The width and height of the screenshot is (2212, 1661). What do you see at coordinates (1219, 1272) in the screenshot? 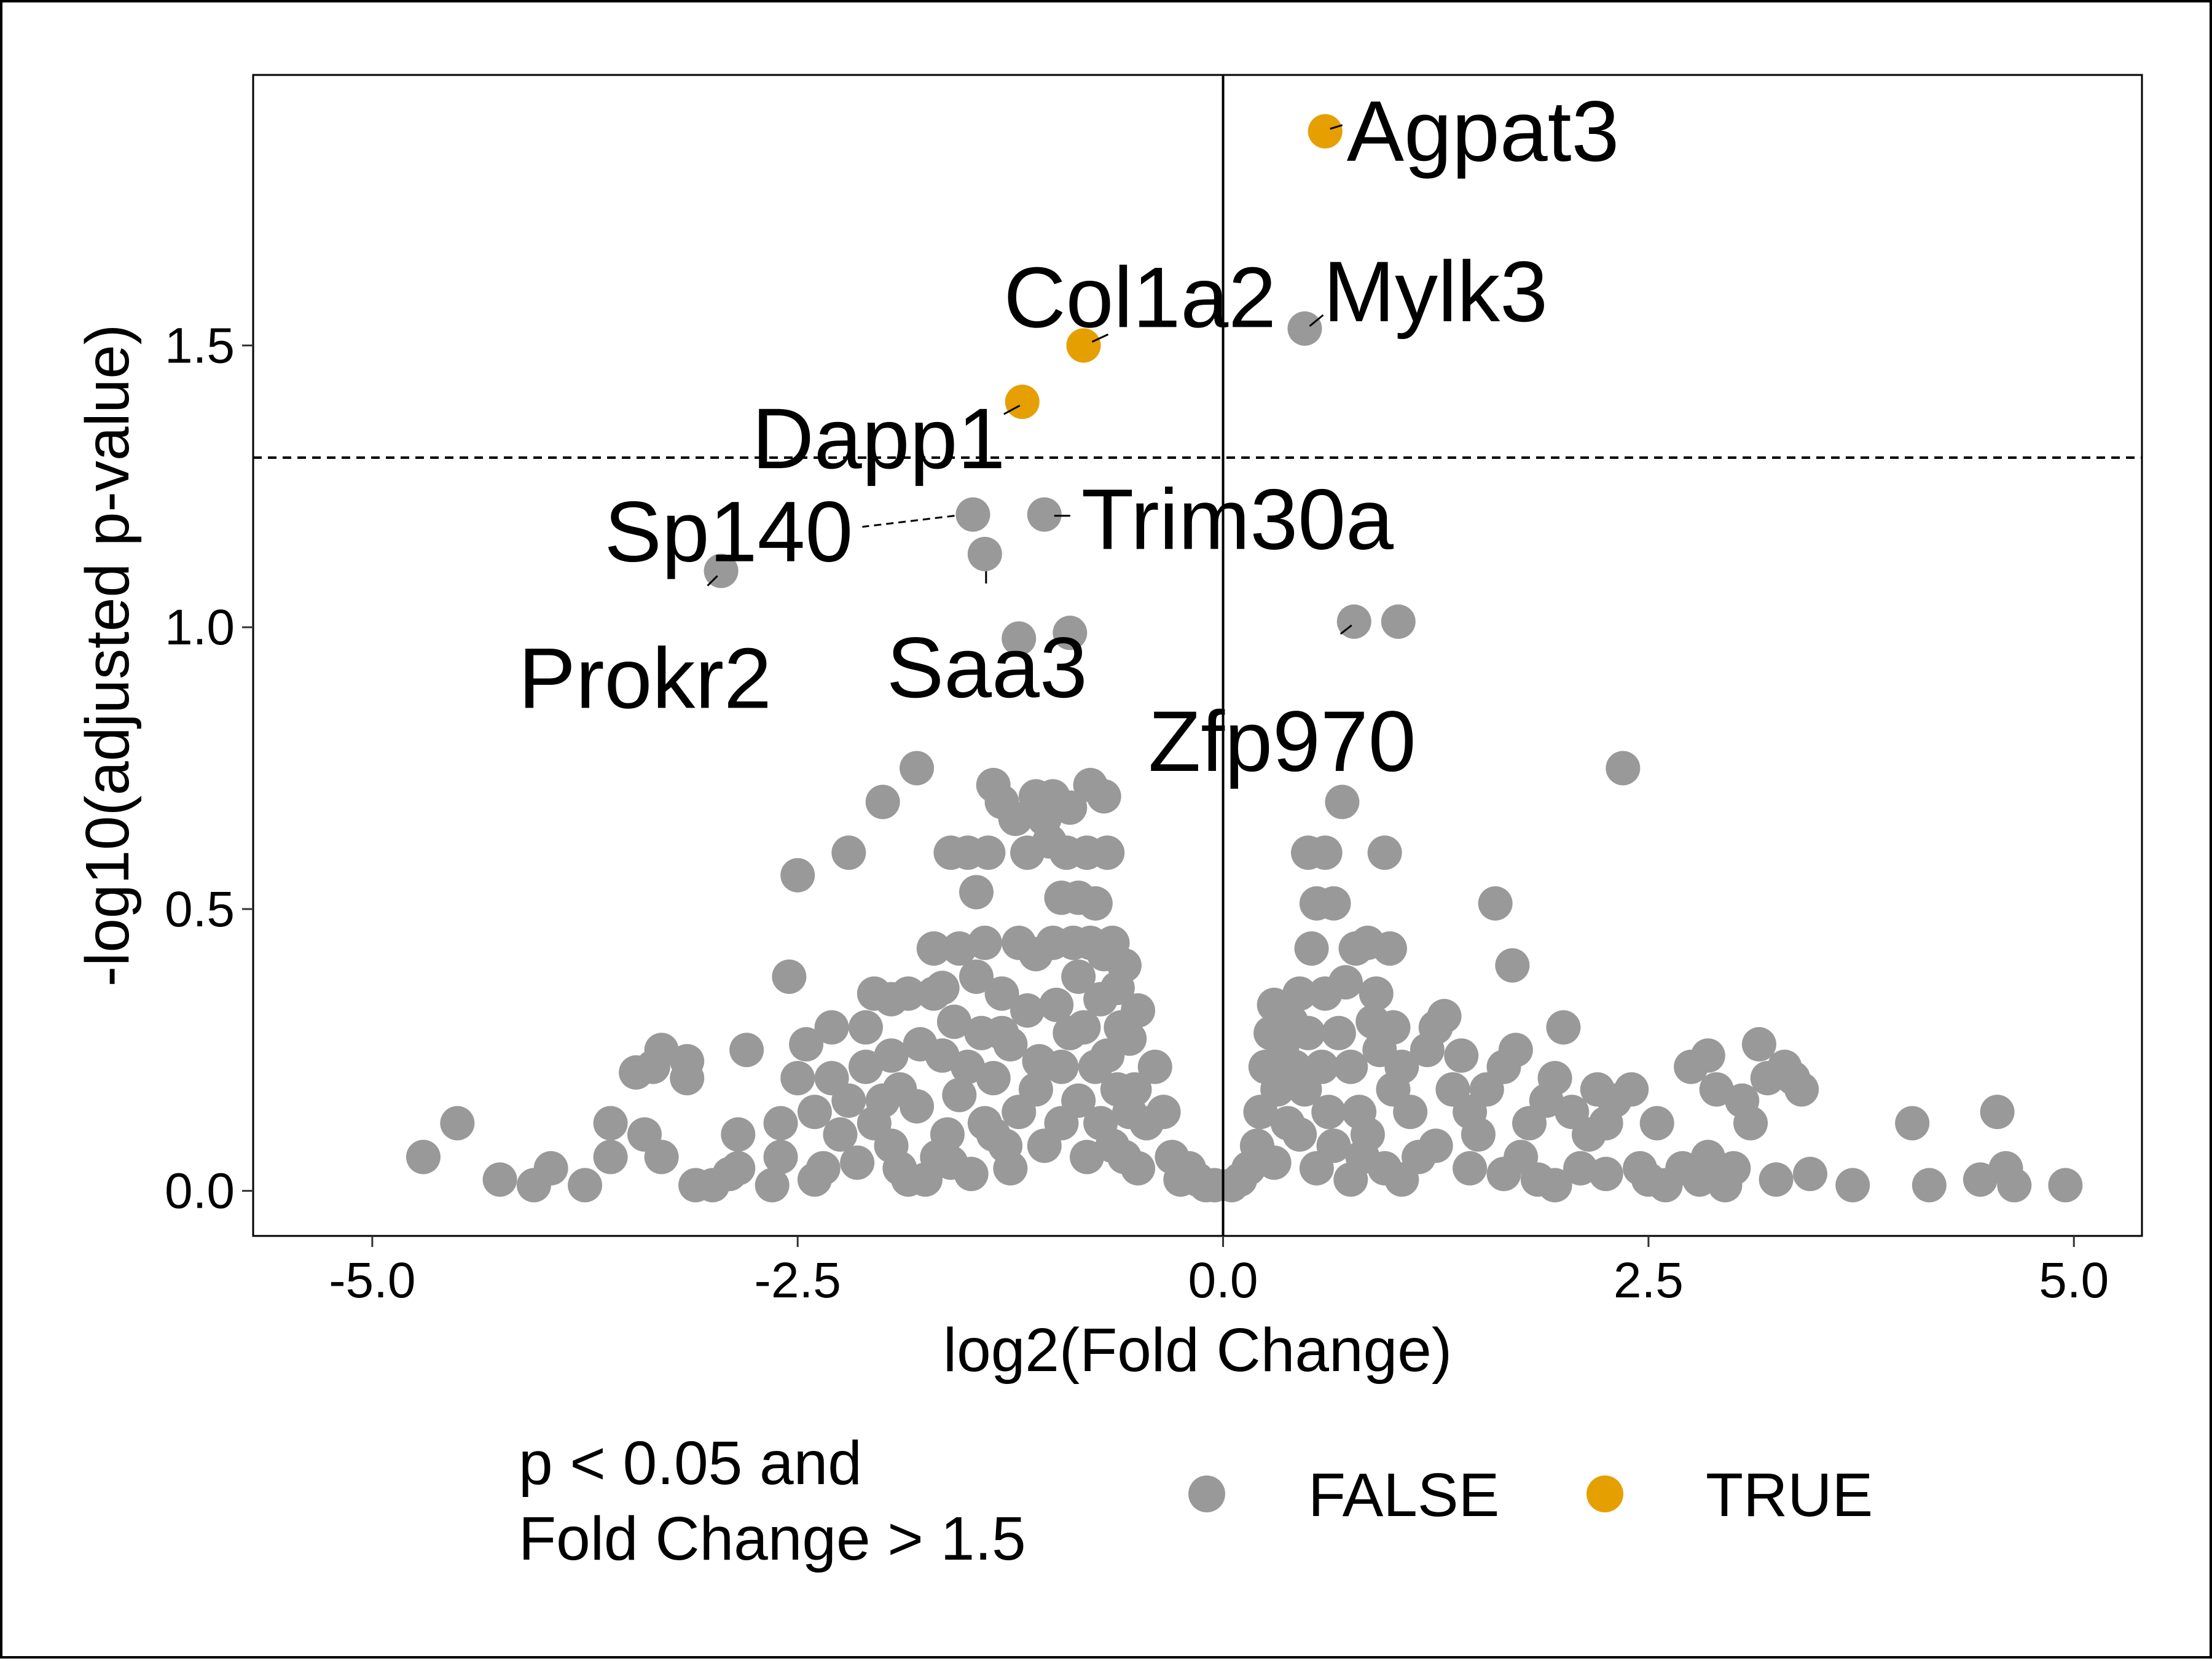
I see `x-axis: -5.0 -2.5 0.0 2.5 5.0` at bounding box center [1219, 1272].